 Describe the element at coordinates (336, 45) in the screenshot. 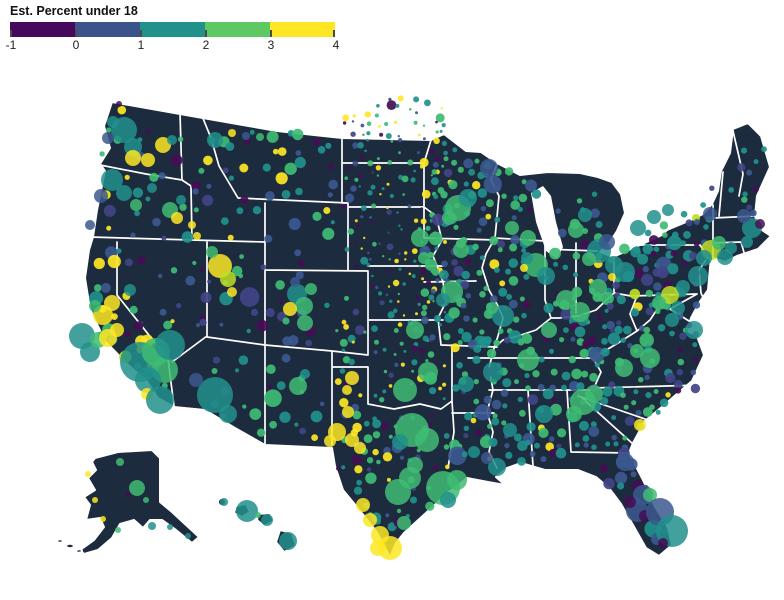

I see `legend-tick-label: 4` at that location.